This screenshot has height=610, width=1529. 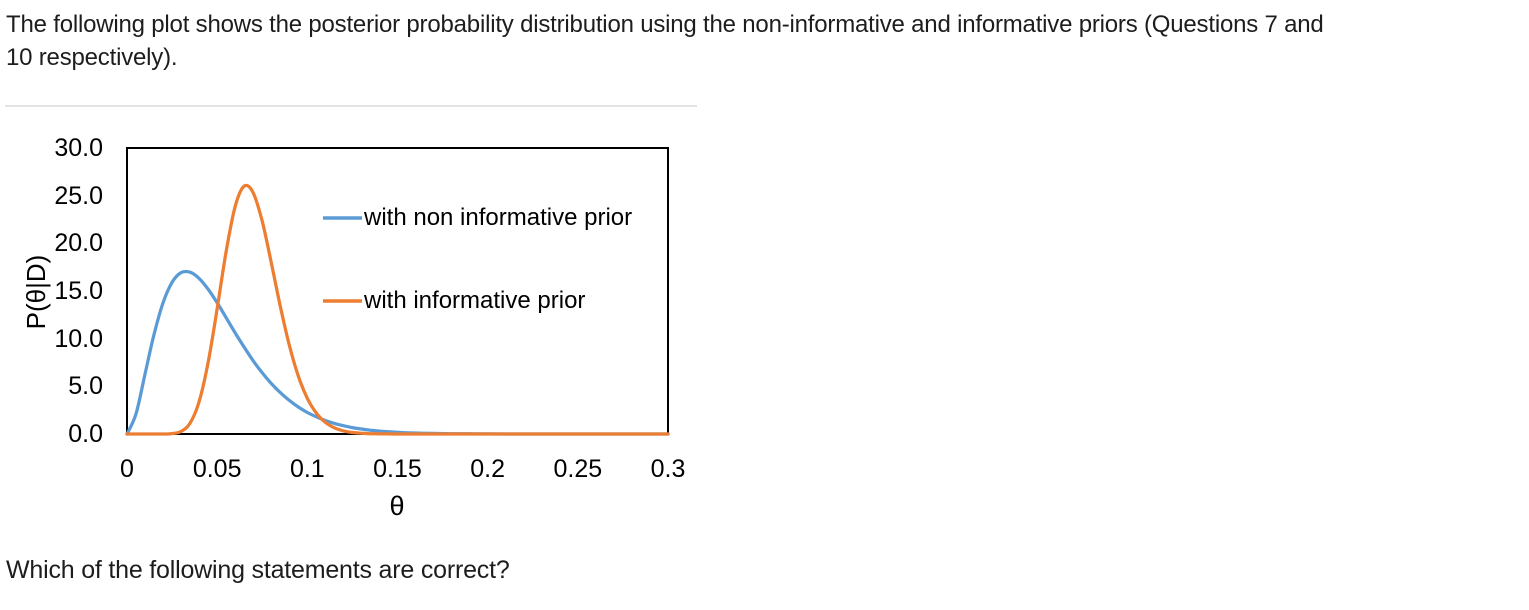 What do you see at coordinates (351, 106) in the screenshot?
I see `horizontal-divider` at bounding box center [351, 106].